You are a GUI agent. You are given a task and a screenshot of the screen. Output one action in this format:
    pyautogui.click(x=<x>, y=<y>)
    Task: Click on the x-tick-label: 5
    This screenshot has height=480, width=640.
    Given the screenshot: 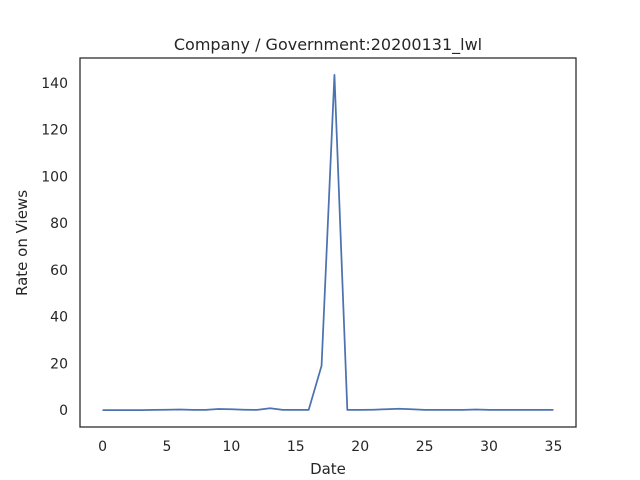 What is the action you would take?
    pyautogui.click(x=166, y=447)
    